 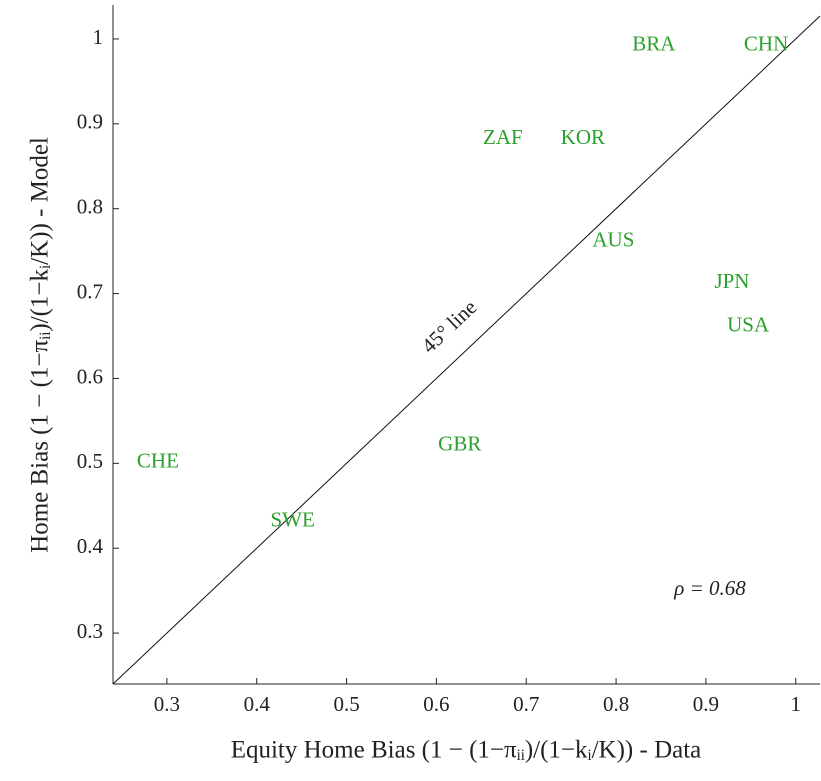 I want to click on y-tick-label: 0.3, so click(x=90, y=631).